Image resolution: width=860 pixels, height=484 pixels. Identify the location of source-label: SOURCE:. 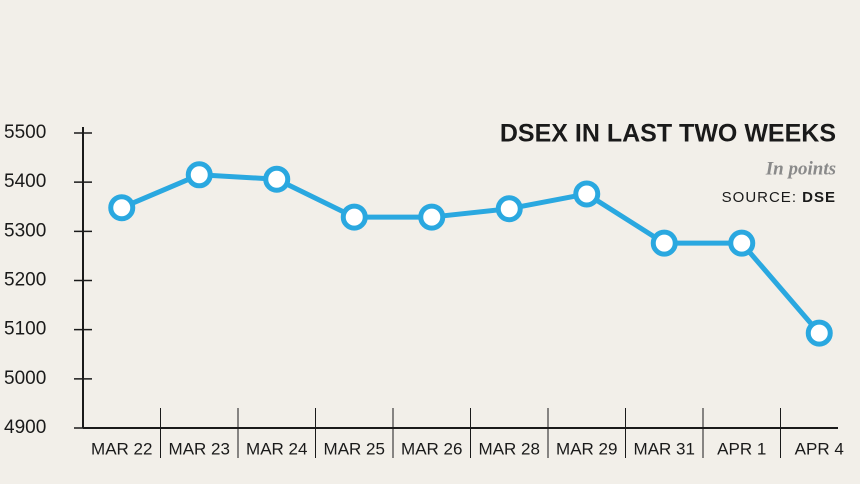
(759, 197).